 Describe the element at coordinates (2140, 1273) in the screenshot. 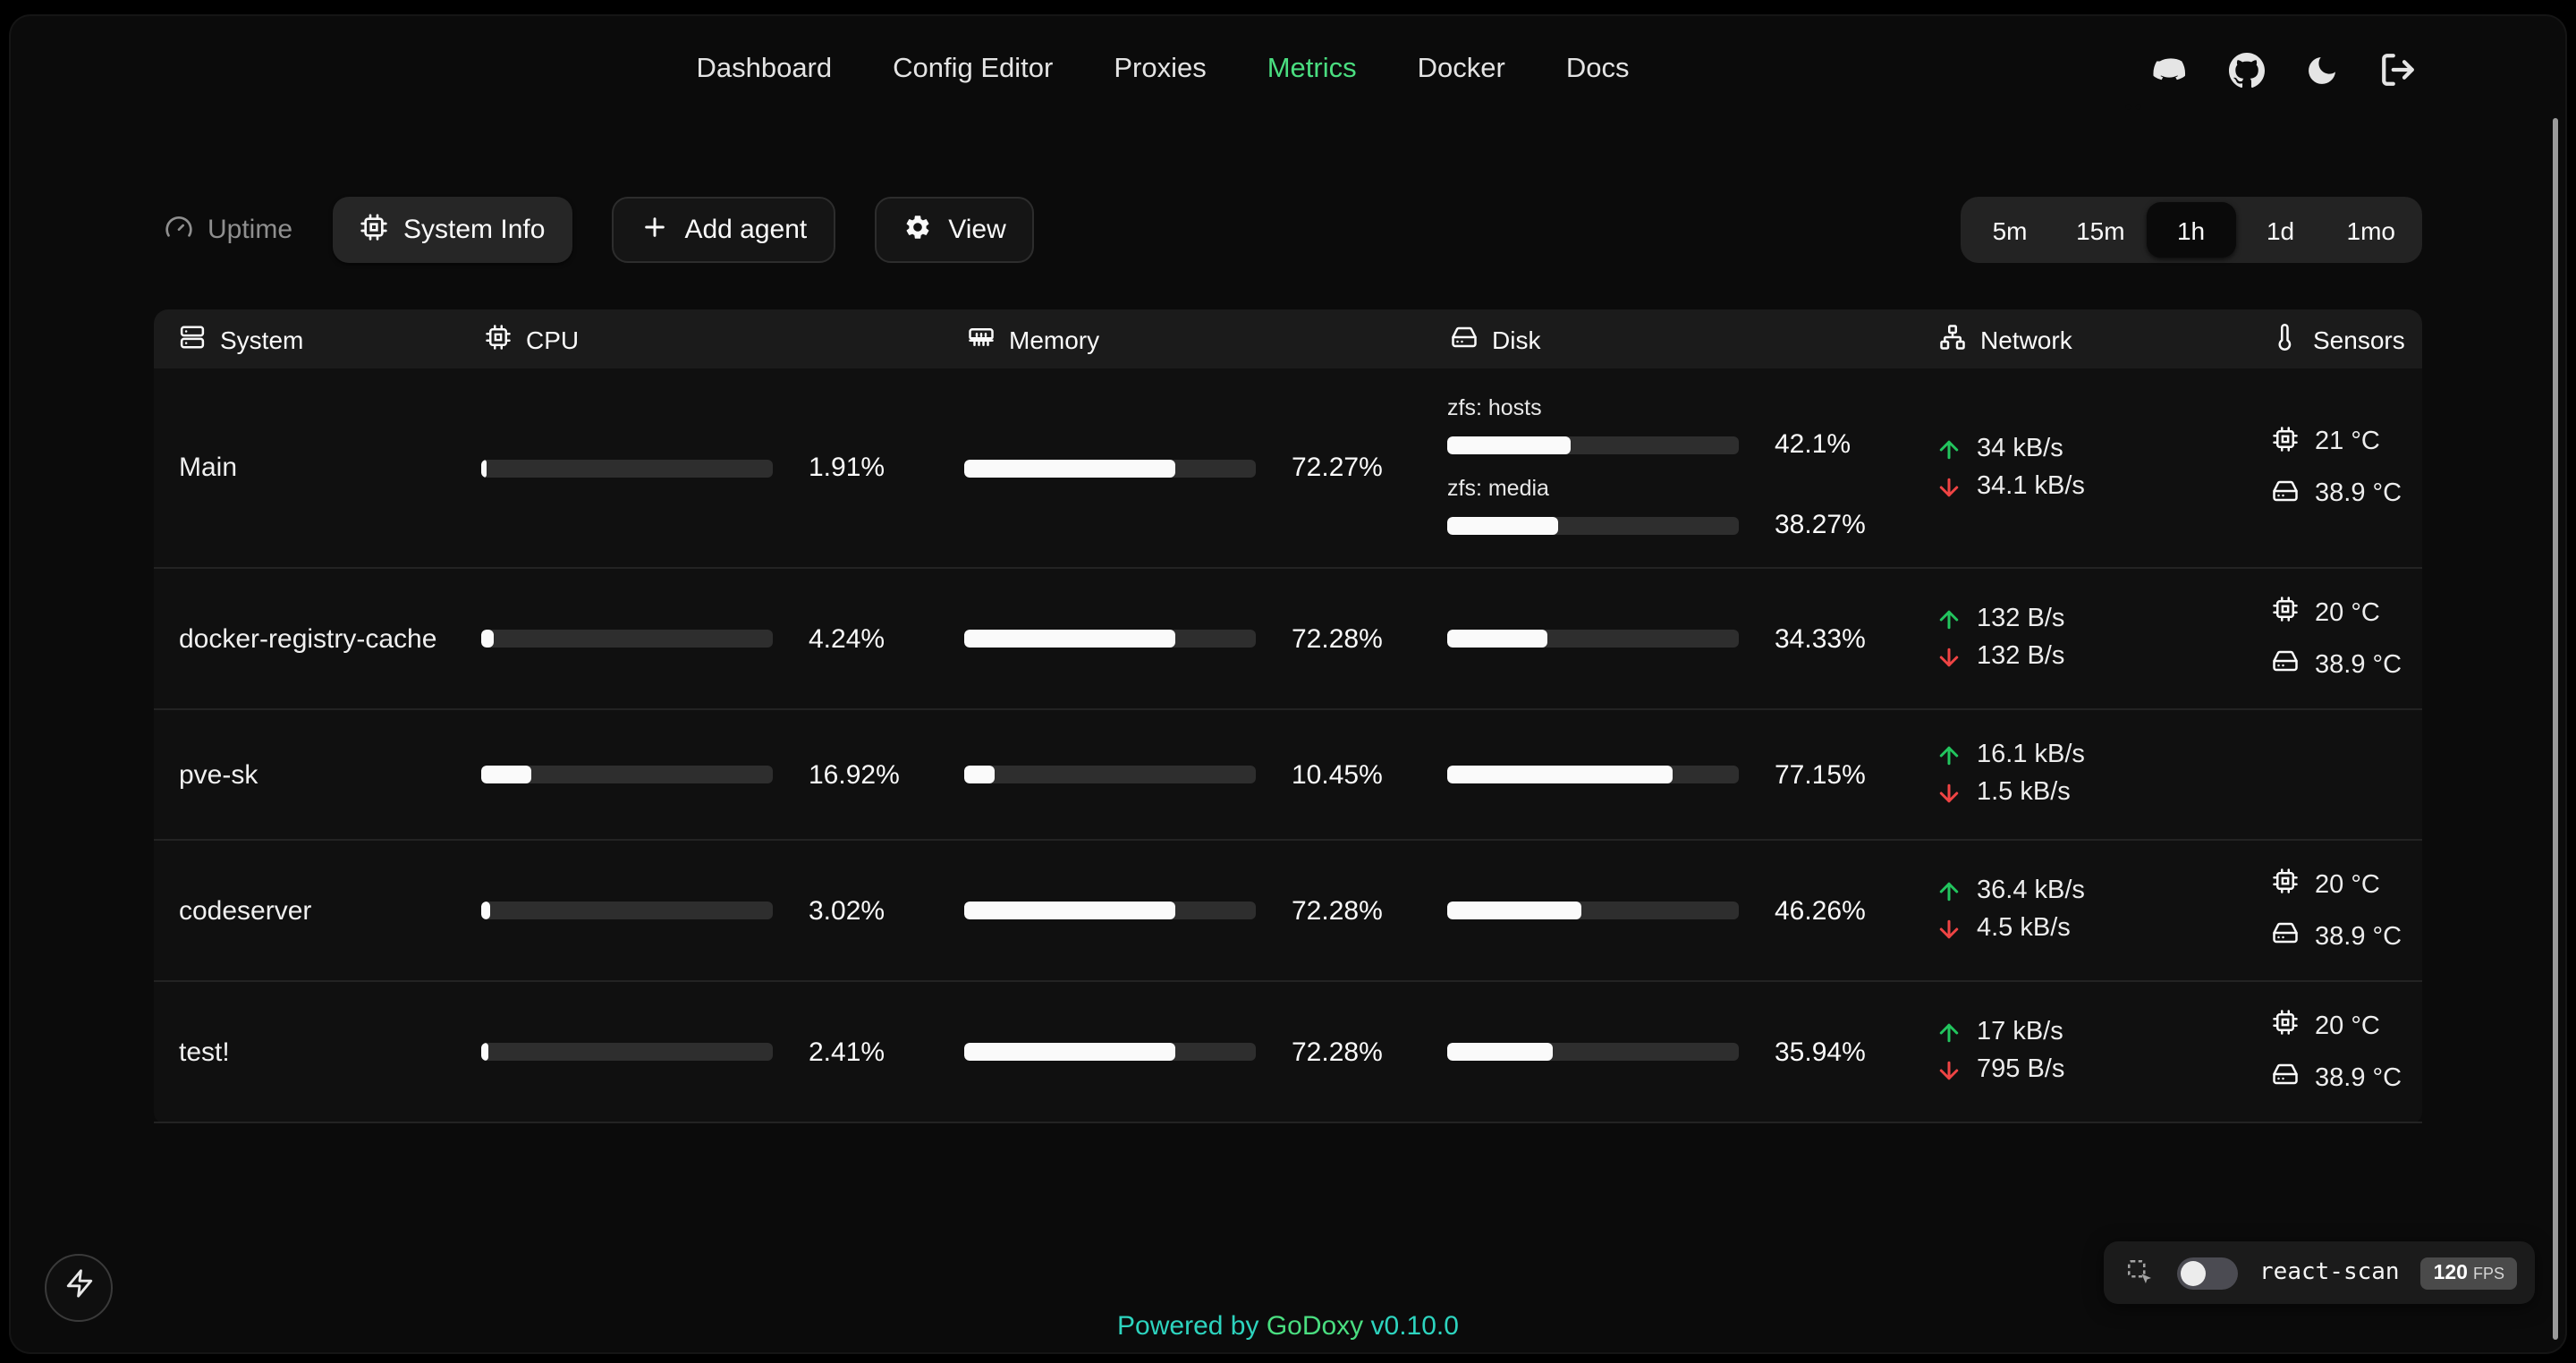

I see `inspect-icon` at that location.